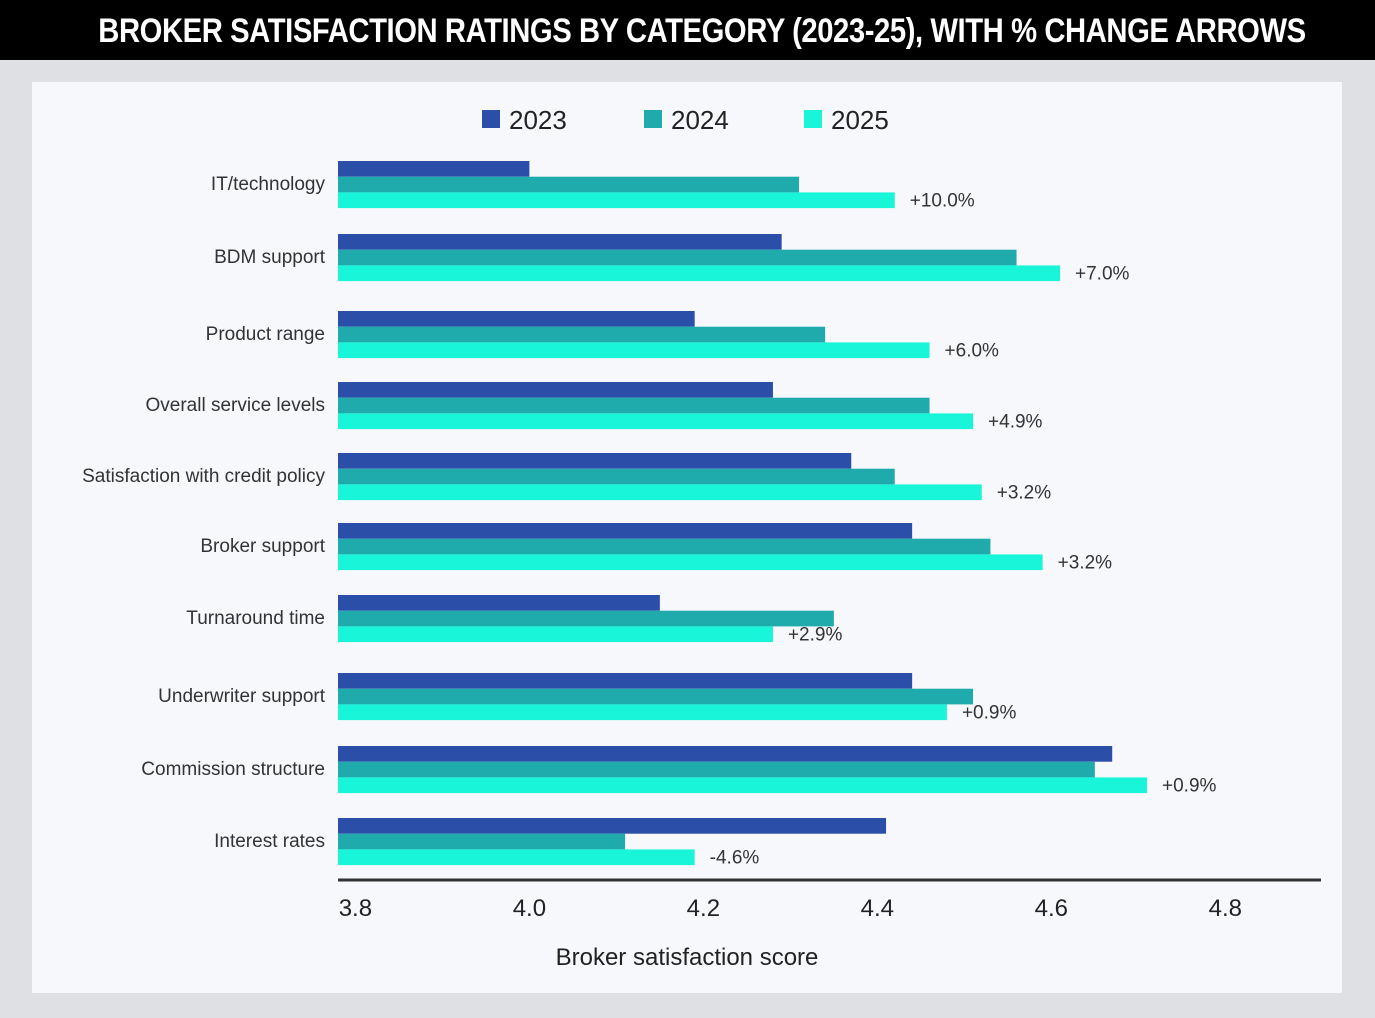  Describe the element at coordinates (1015, 421) in the screenshot. I see `change-annotation: +4.9%` at that location.